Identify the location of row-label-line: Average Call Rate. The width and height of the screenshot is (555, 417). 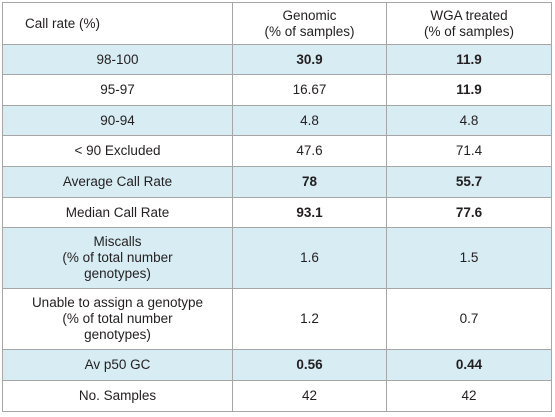
(117, 181).